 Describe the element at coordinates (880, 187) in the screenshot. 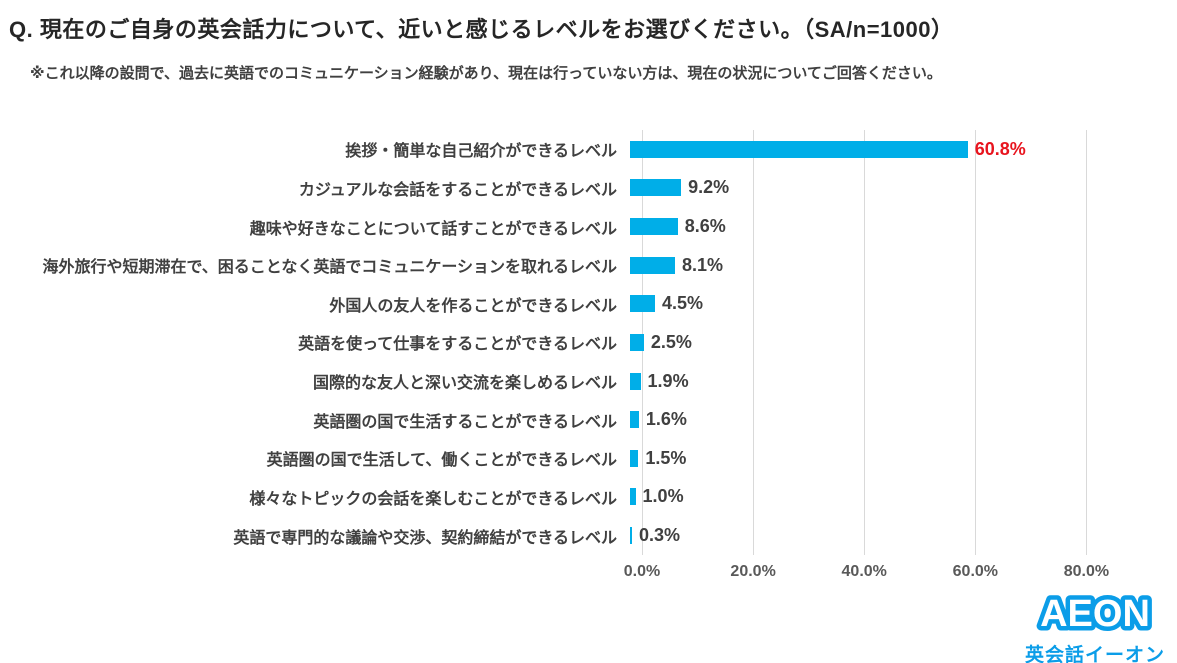

I see `bar-cell: 9.2%` at that location.